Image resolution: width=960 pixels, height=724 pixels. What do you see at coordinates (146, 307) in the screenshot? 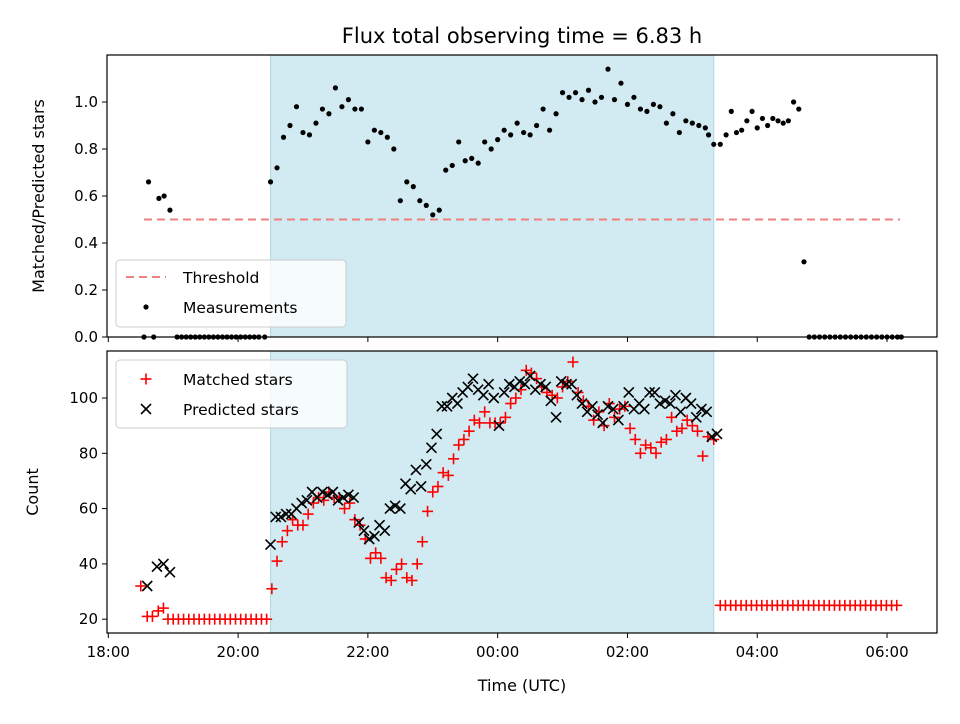
I see `legend-measurement-swatch` at bounding box center [146, 307].